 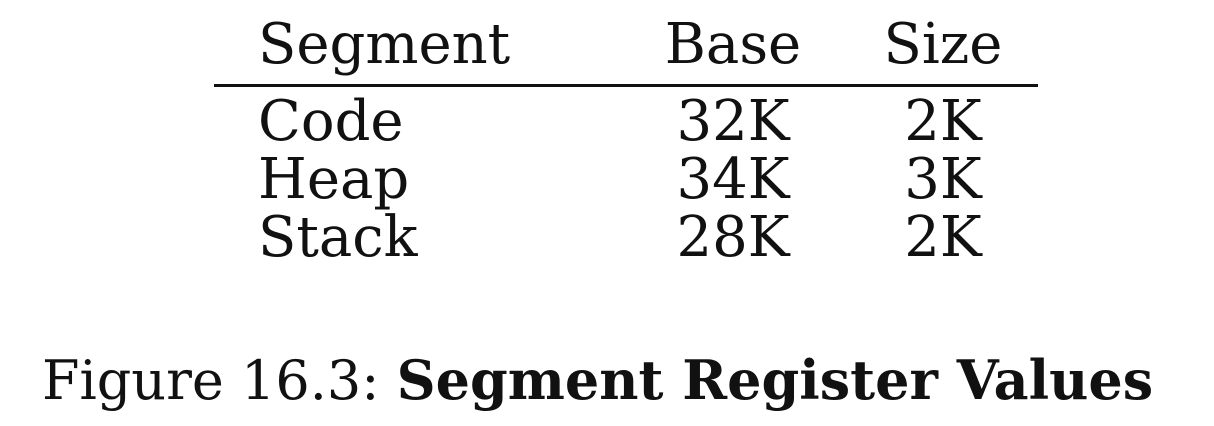 I want to click on table-row: Stack 28K 2K, so click(x=626, y=238).